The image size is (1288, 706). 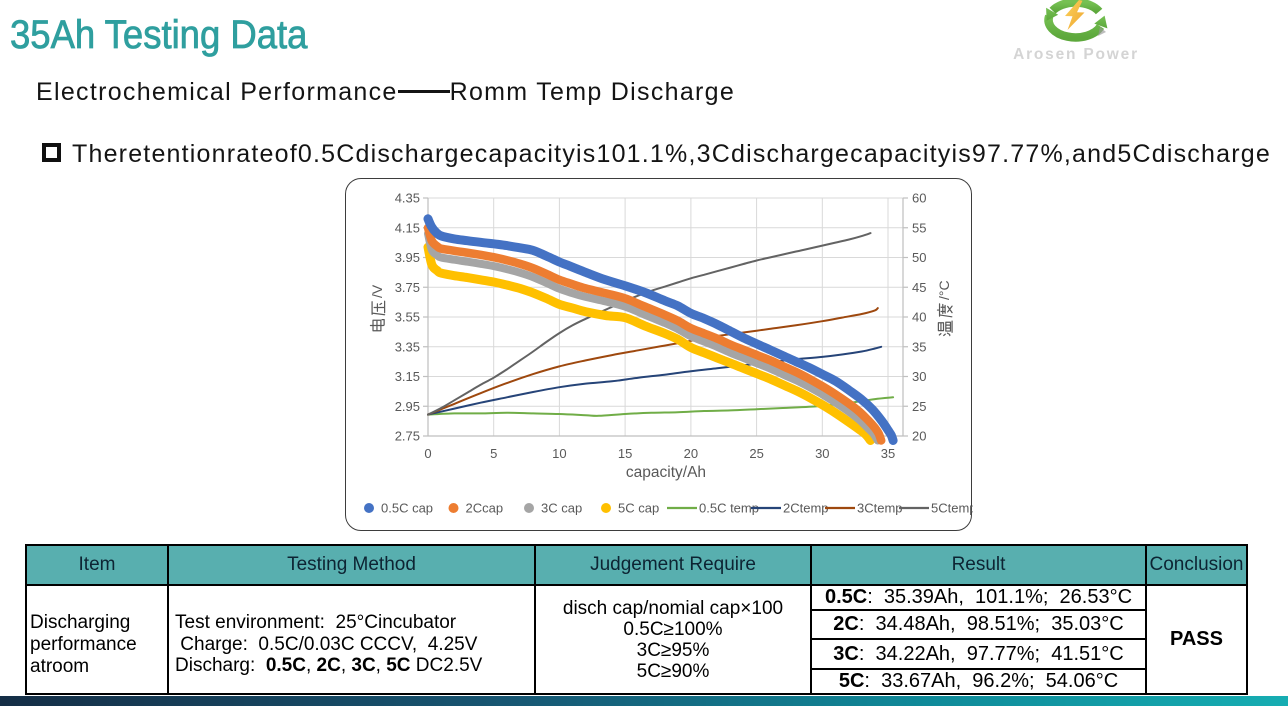 What do you see at coordinates (377, 291) in the screenshot?
I see `svg-text: /V` at bounding box center [377, 291].